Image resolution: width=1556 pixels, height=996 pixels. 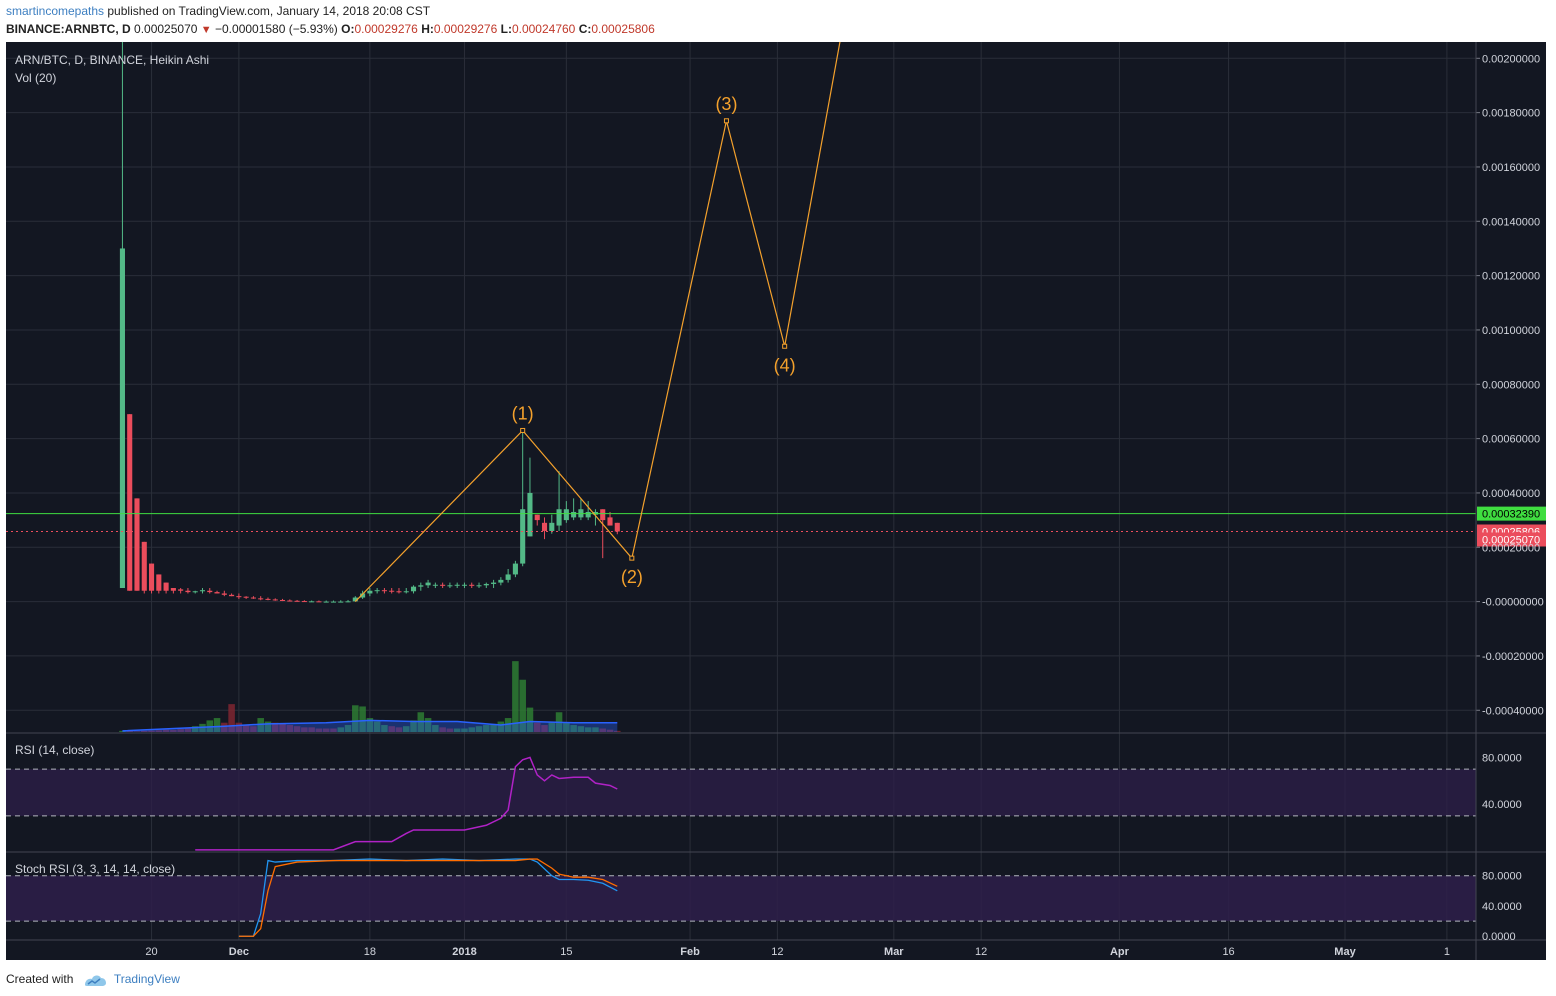 I want to click on high-value: 0.00029276, so click(x=465, y=29).